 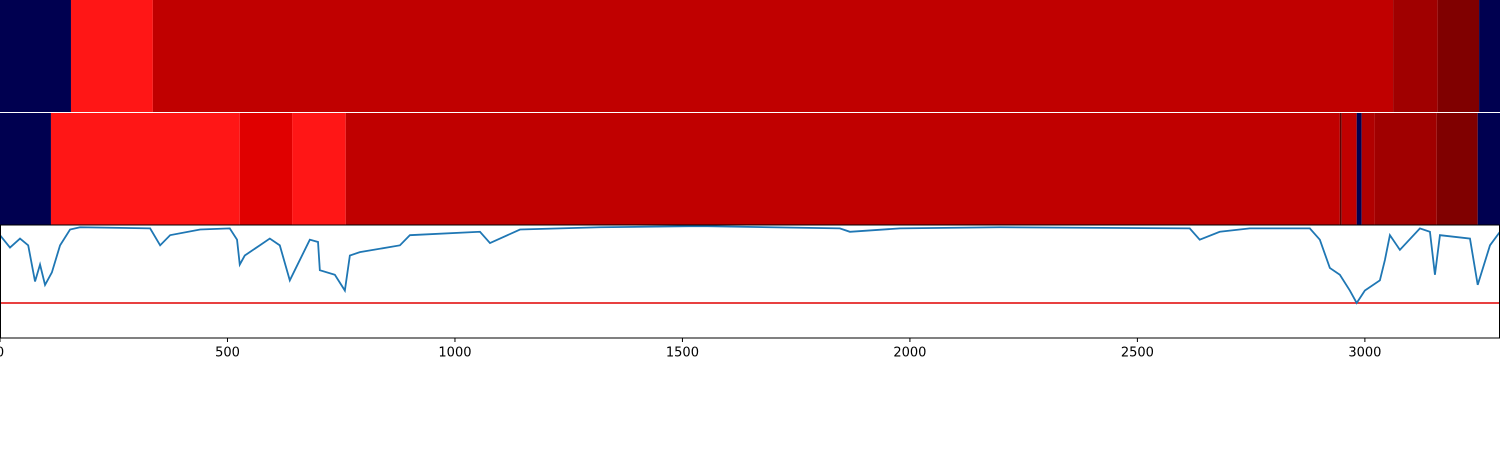 What do you see at coordinates (454, 353) in the screenshot?
I see `x-tick-label: 1000` at bounding box center [454, 353].